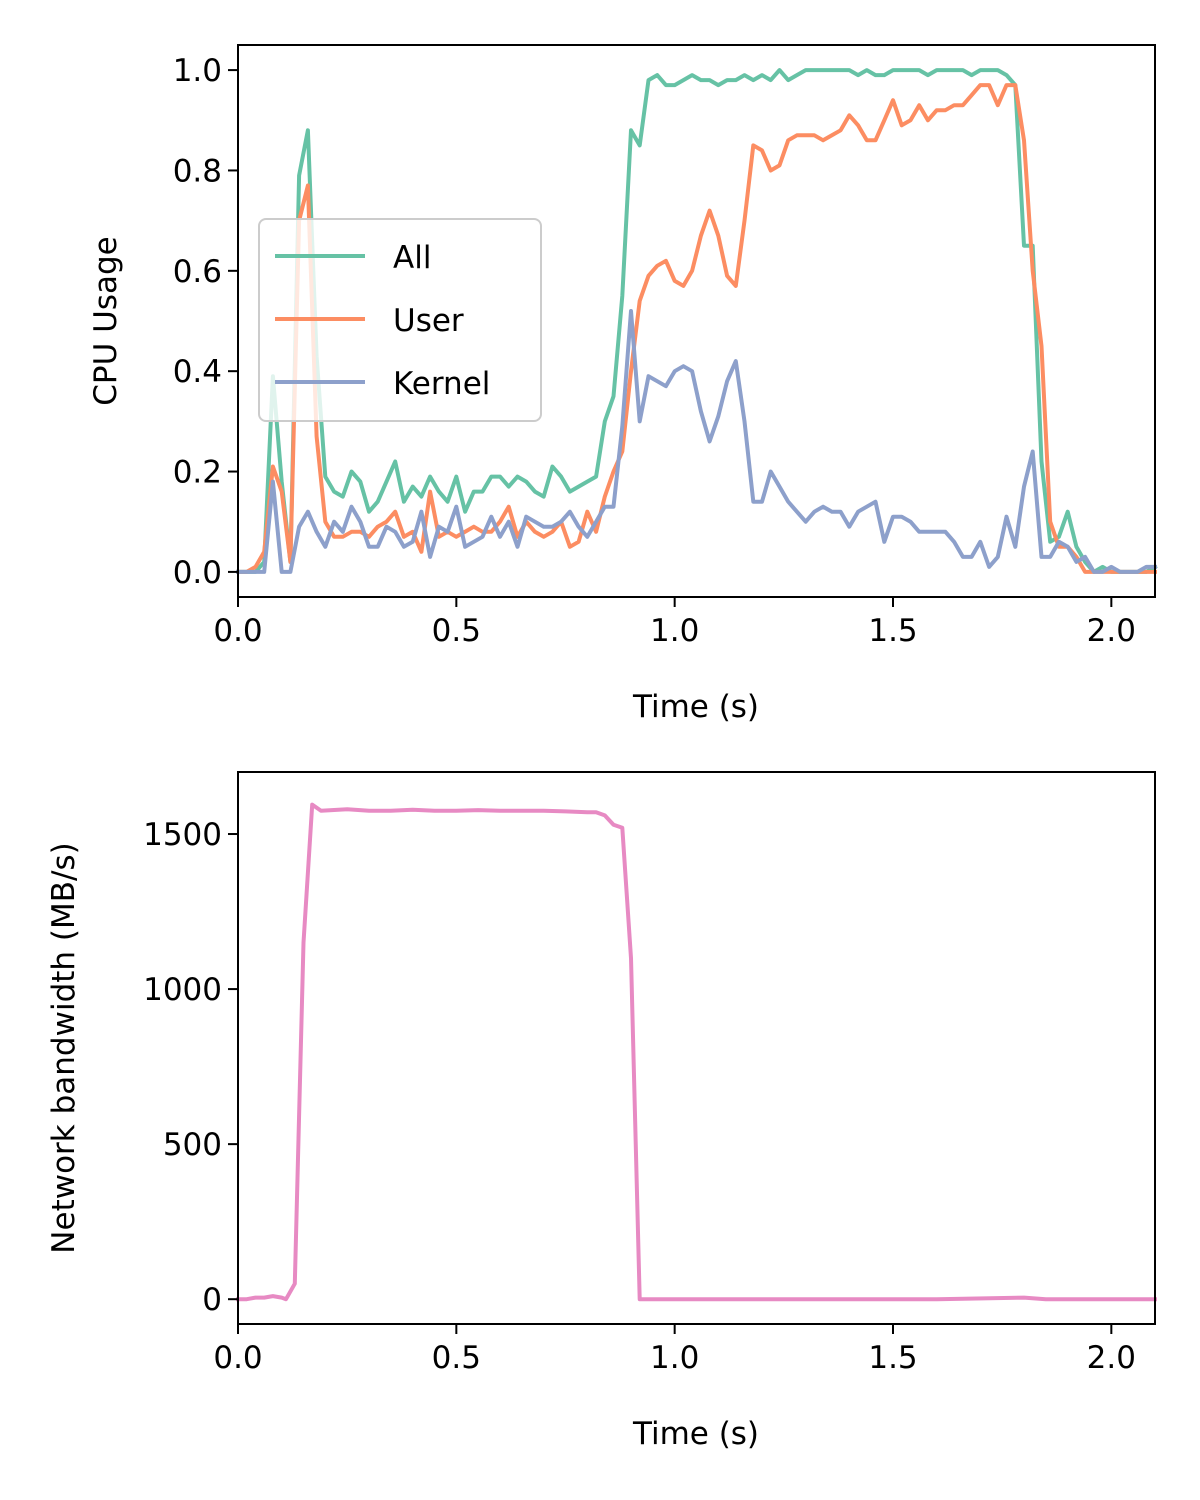 The width and height of the screenshot is (1200, 1500). What do you see at coordinates (695, 1434) in the screenshot?
I see `net-x-axis-label: Time (s)` at bounding box center [695, 1434].